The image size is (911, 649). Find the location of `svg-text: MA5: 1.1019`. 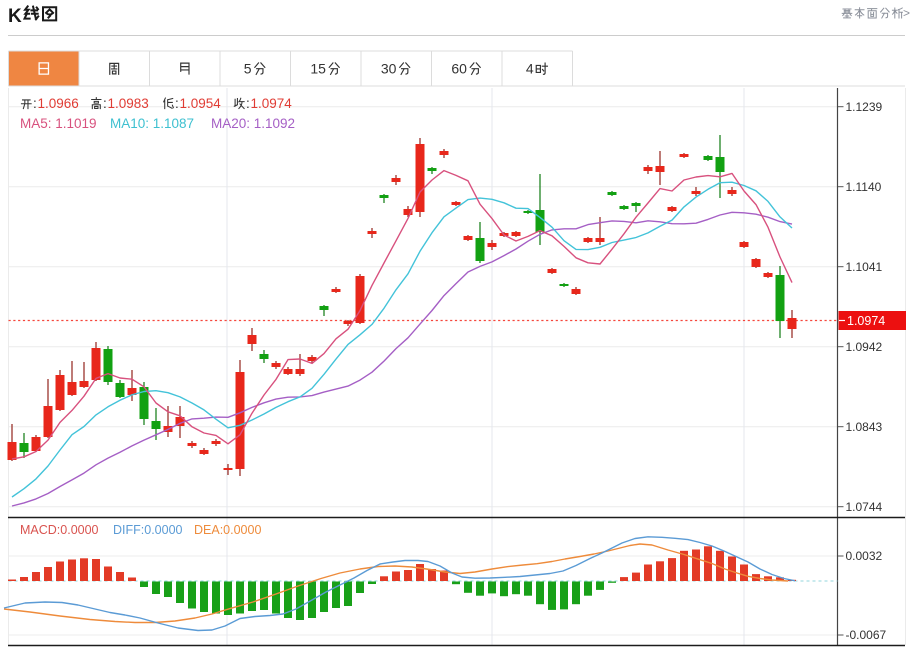

svg-text: MA5: 1.1019 is located at coordinates (58, 123).